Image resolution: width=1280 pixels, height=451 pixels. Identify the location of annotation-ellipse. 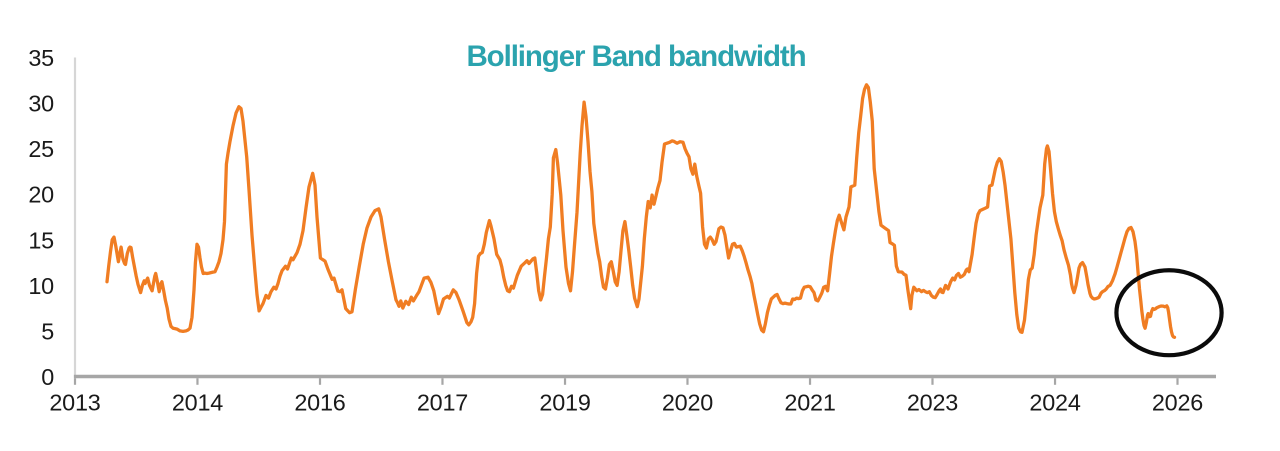
(1169, 313).